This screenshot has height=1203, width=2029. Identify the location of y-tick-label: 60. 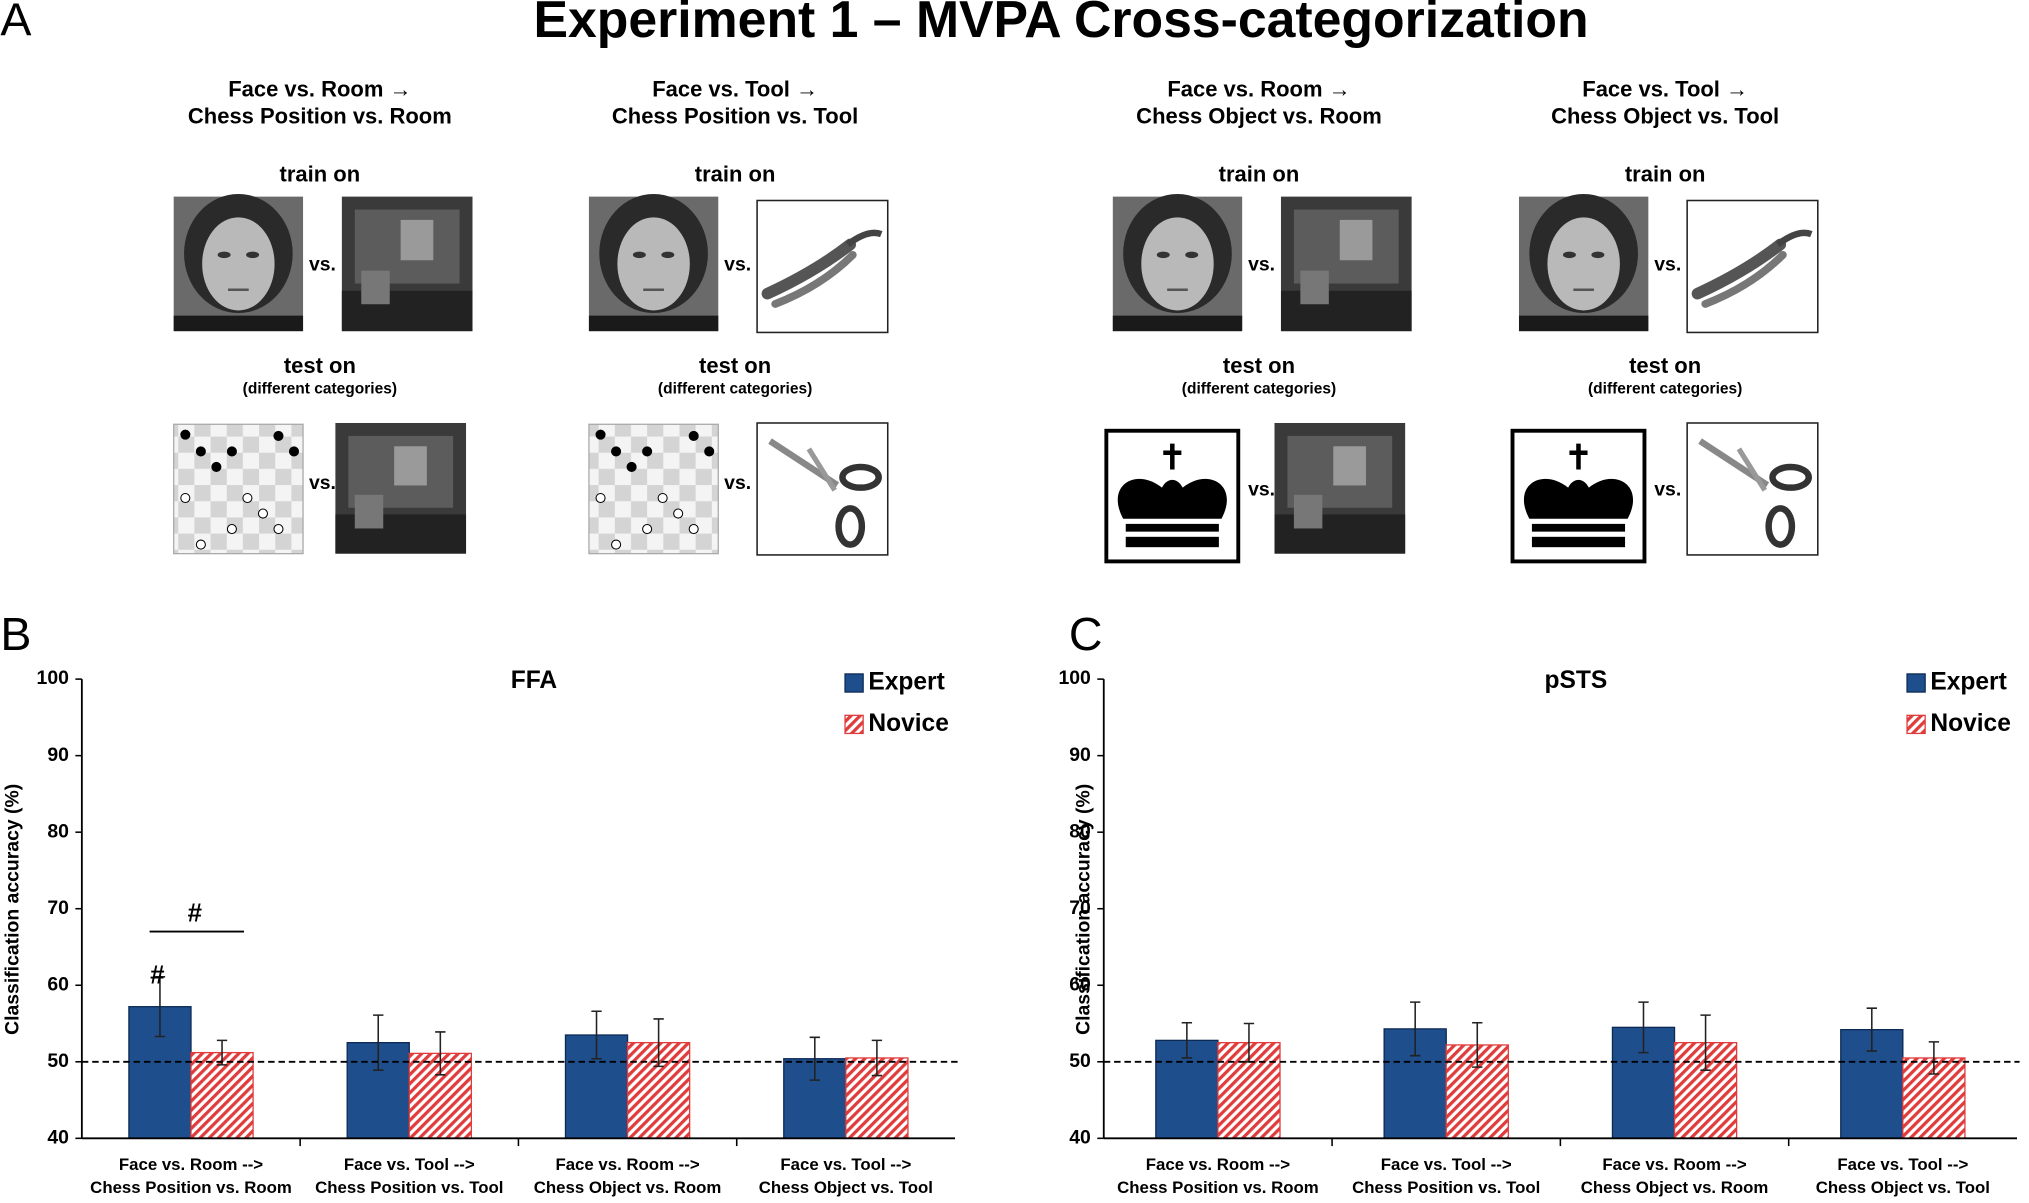
(58, 984).